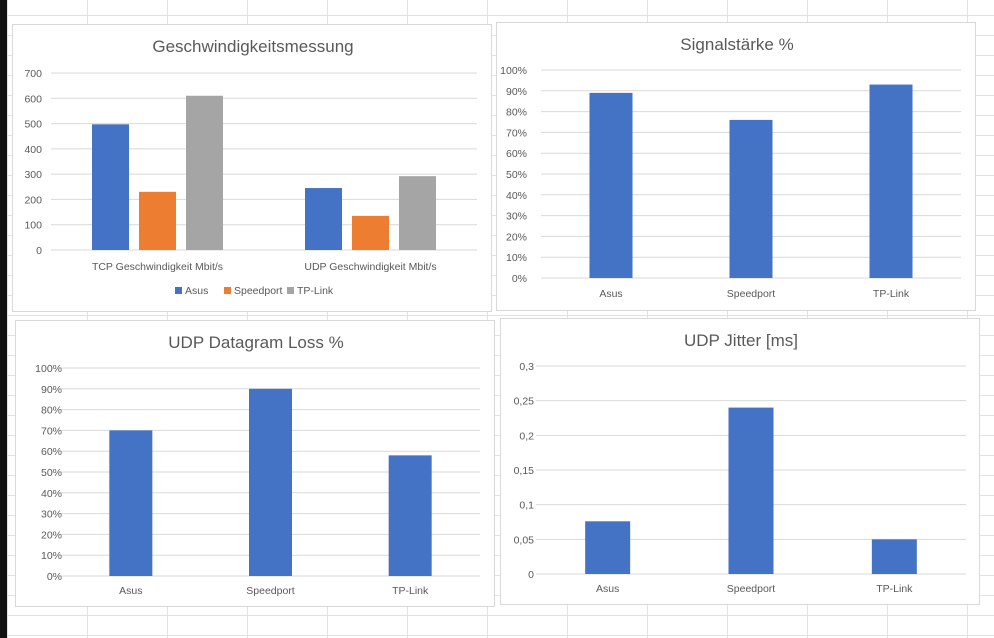  I want to click on x-category-label: UDP Geschwindigkeit Mbit/s, so click(370, 267).